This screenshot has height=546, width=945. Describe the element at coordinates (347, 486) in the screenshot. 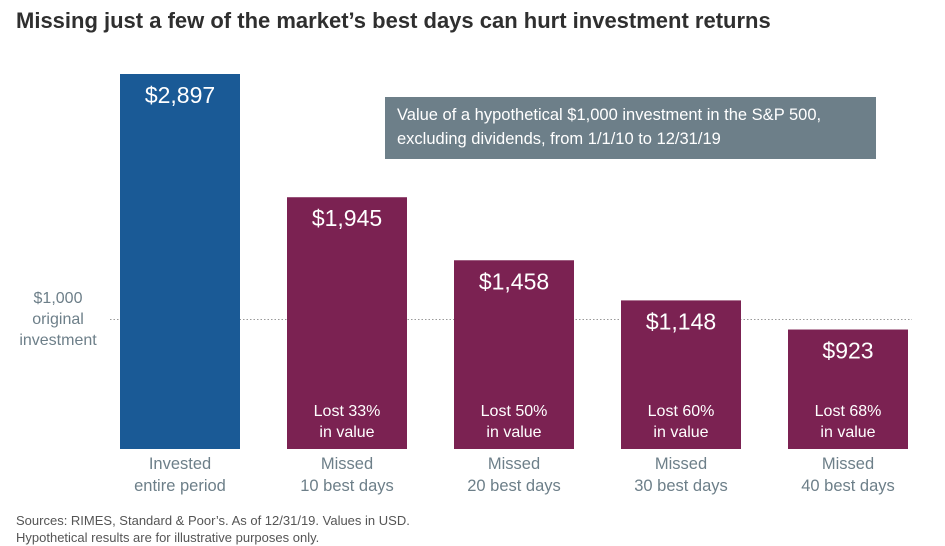

I see `category-label: 10 best days` at that location.